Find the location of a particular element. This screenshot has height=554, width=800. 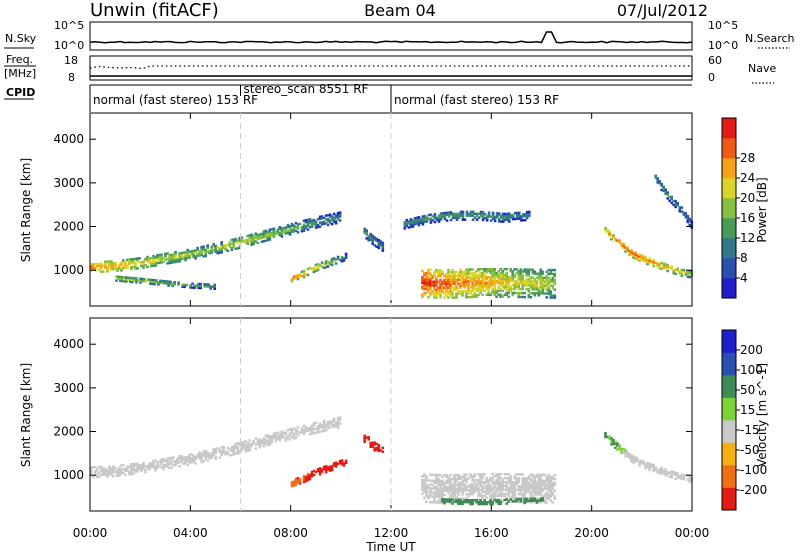

cpid-segment-label: normal (fast stereo) 153 RF is located at coordinates (476, 100).